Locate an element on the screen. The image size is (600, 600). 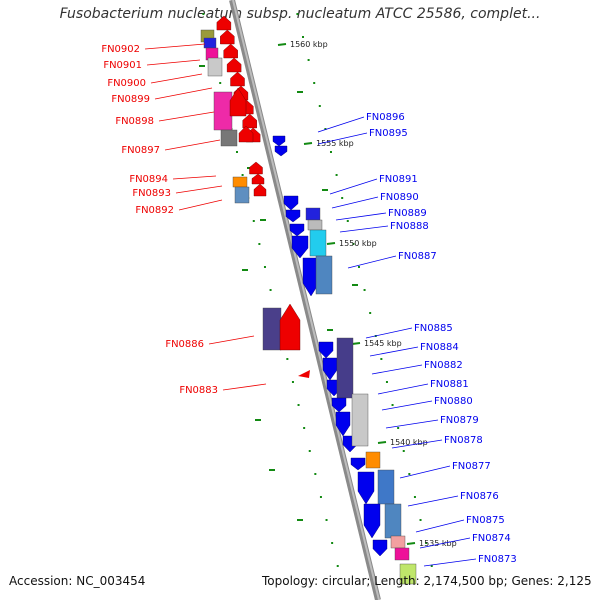
forward-gene-label: FN0878 is located at coordinates (463, 440).